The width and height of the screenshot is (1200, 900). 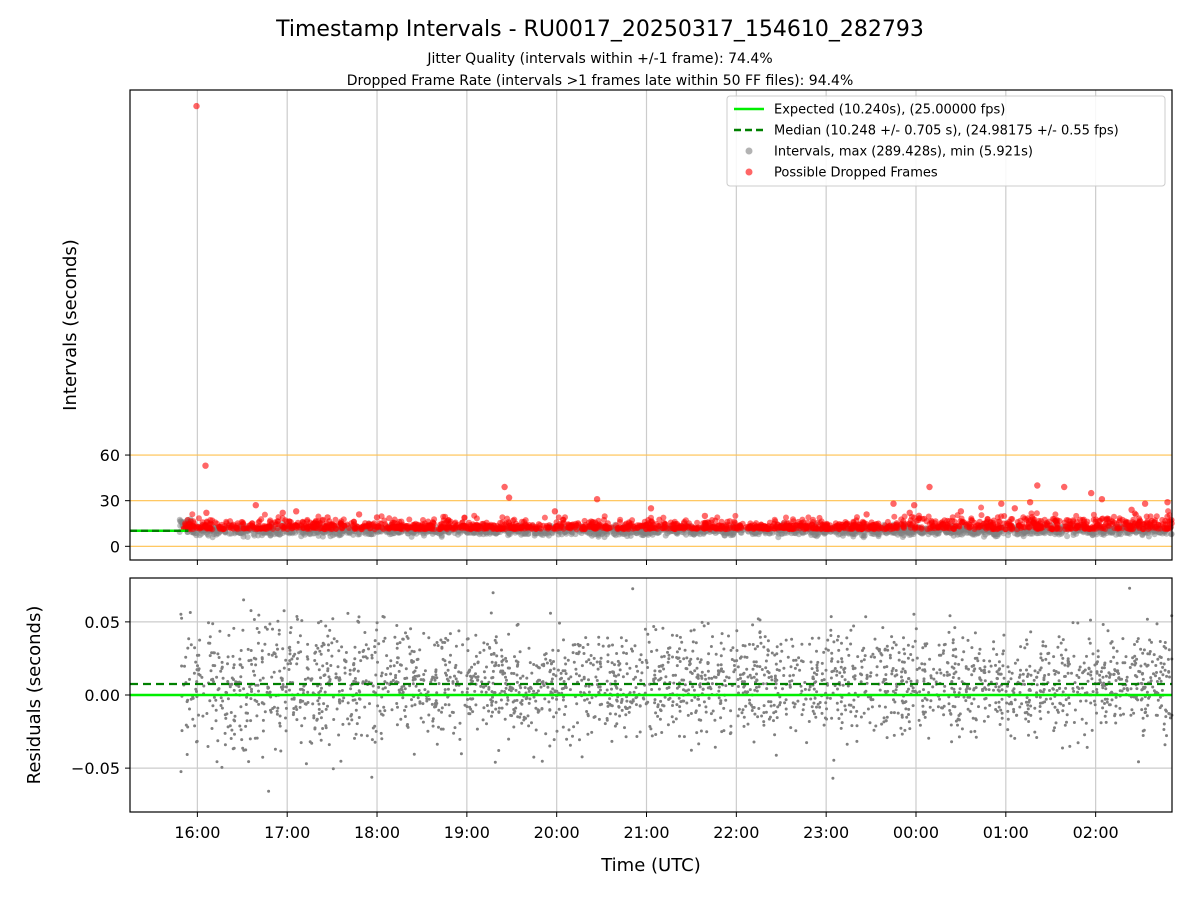 I want to click on intervals-y-tick-label-0: 0, so click(x=115, y=546).